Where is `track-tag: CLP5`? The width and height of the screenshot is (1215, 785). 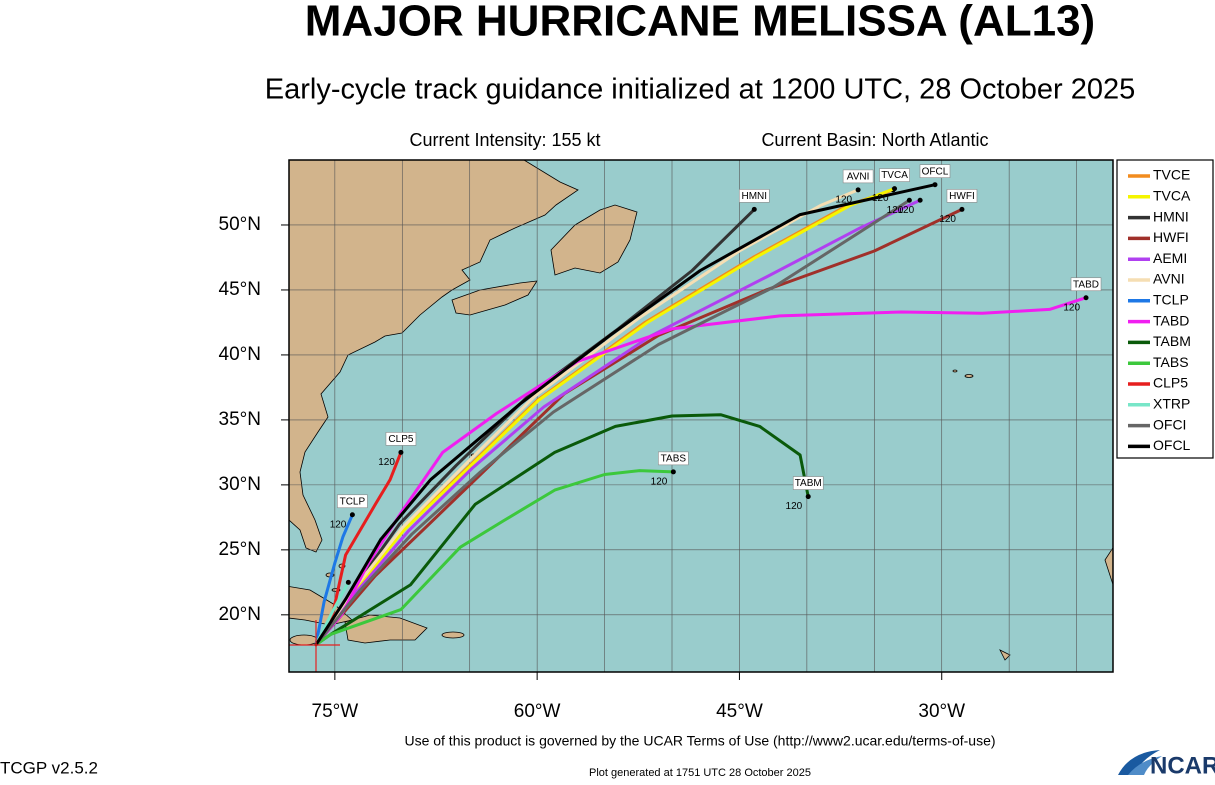
track-tag: CLP5 is located at coordinates (400, 439).